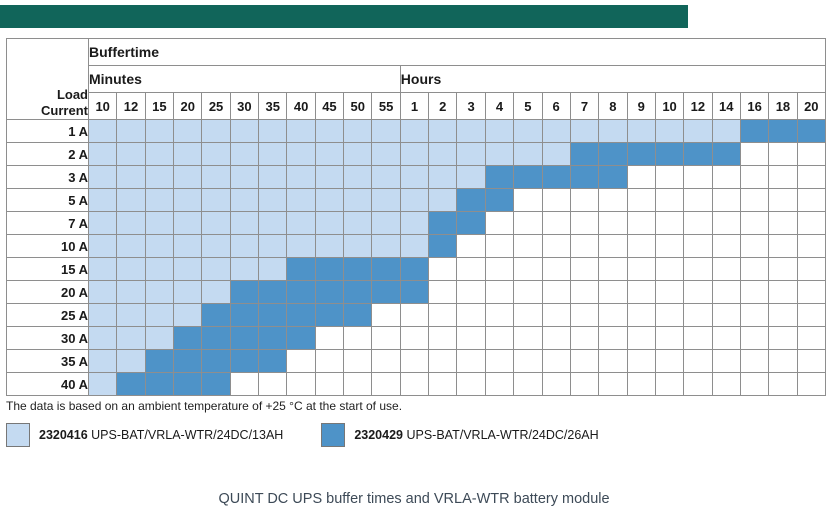 This screenshot has height=519, width=828. What do you see at coordinates (47, 269) in the screenshot?
I see `row-label: 15 A` at bounding box center [47, 269].